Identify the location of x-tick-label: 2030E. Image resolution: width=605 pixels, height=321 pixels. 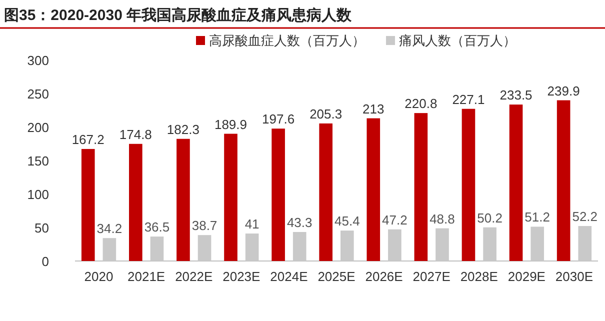
(574, 276).